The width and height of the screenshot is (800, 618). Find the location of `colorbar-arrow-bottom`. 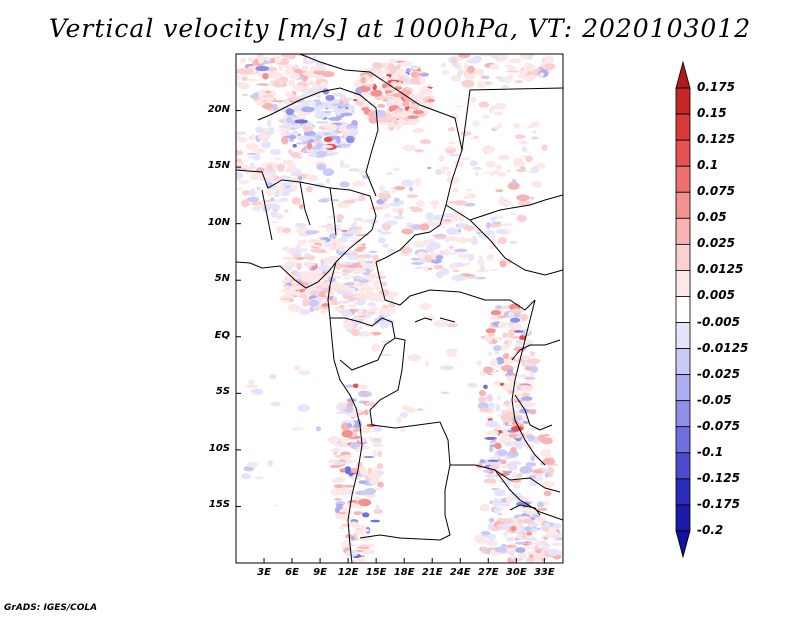

colorbar-arrow-bottom is located at coordinates (683, 544).